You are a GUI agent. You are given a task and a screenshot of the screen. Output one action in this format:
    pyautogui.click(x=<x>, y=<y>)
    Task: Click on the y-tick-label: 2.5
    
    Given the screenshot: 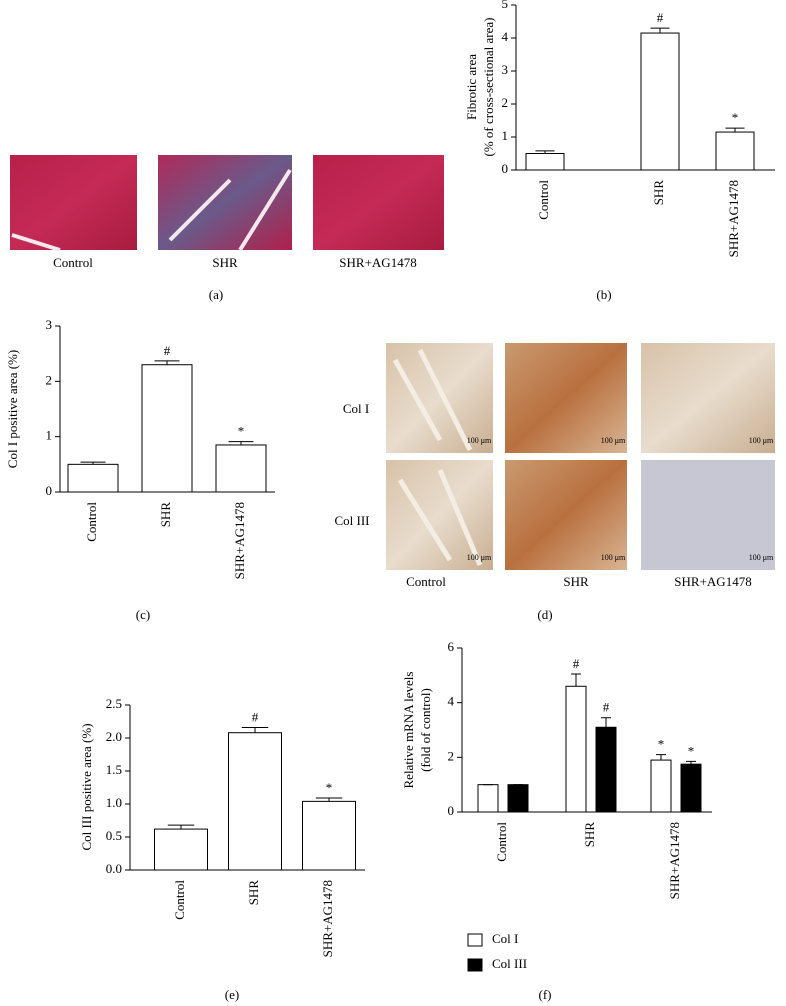 What is the action you would take?
    pyautogui.click(x=114, y=703)
    